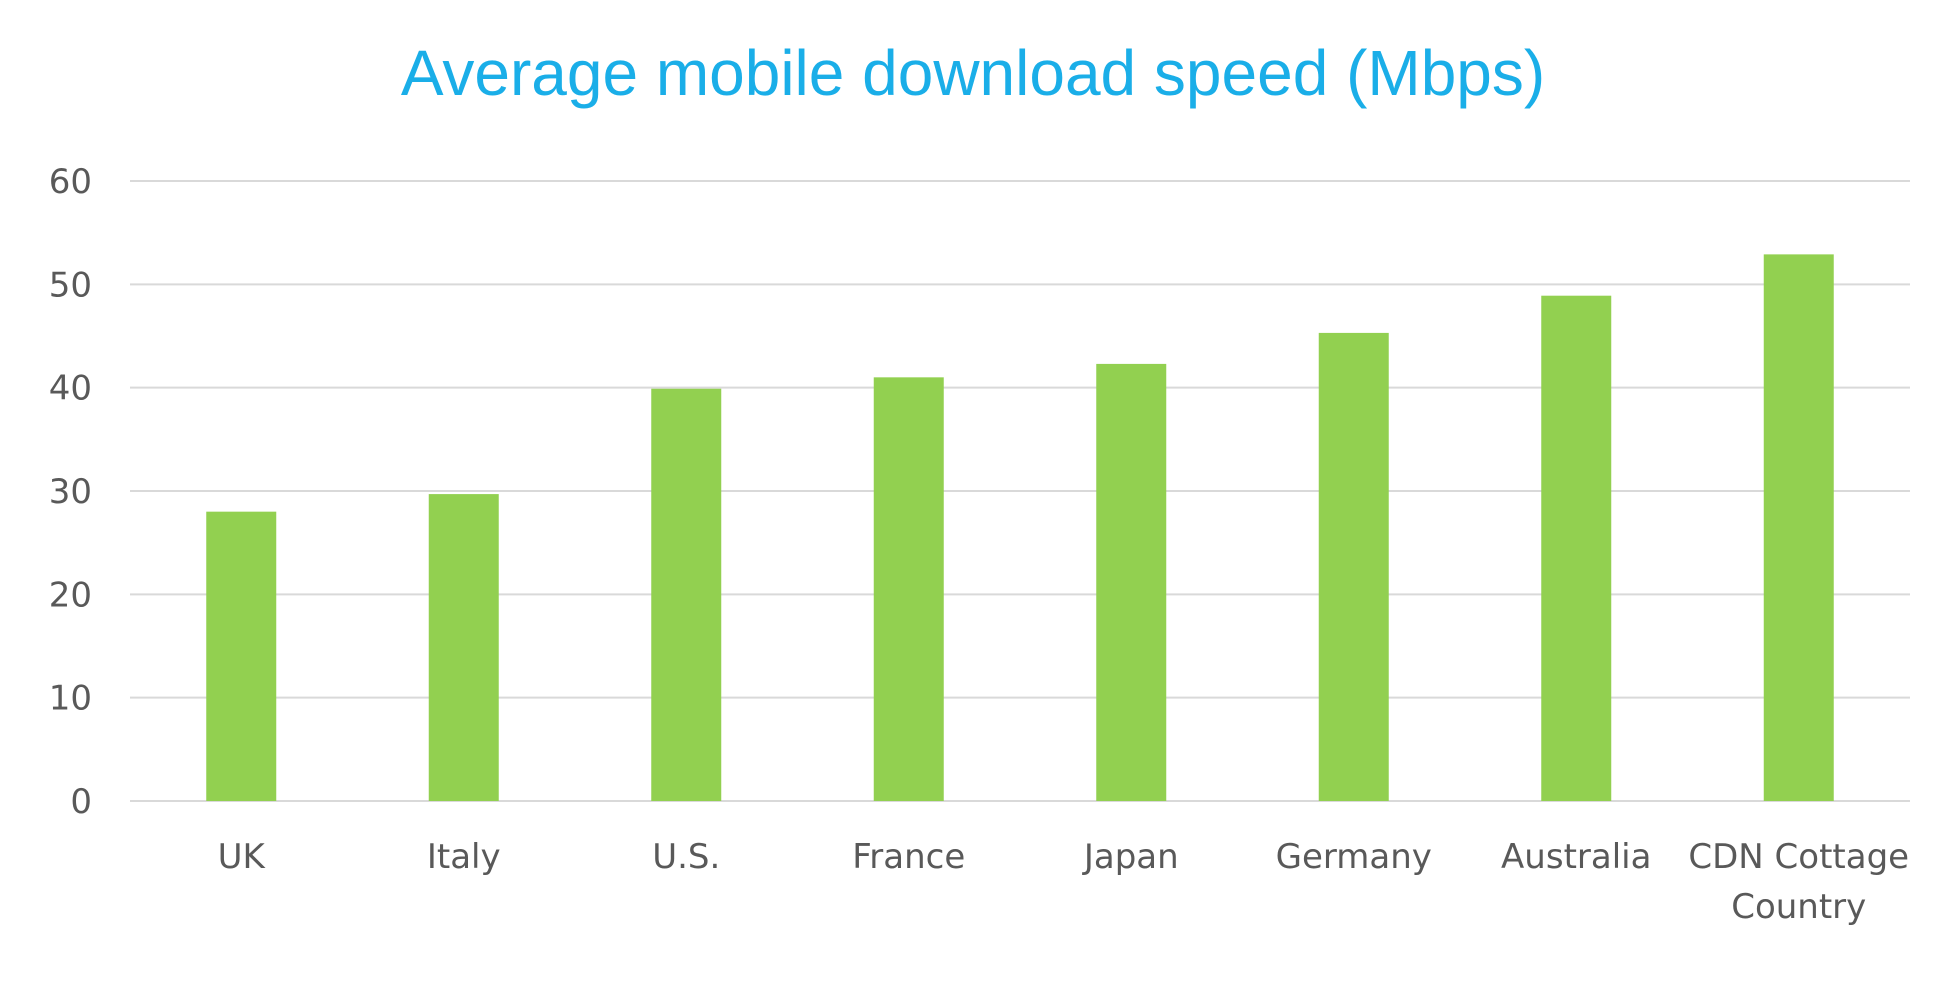 The height and width of the screenshot is (990, 1946). I want to click on x-tick-label: Japan, so click(1130, 857).